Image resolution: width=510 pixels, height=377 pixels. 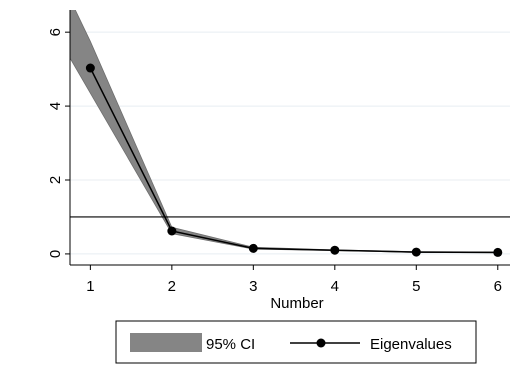 What do you see at coordinates (166, 342) in the screenshot?
I see `legend-band-swatch` at bounding box center [166, 342].